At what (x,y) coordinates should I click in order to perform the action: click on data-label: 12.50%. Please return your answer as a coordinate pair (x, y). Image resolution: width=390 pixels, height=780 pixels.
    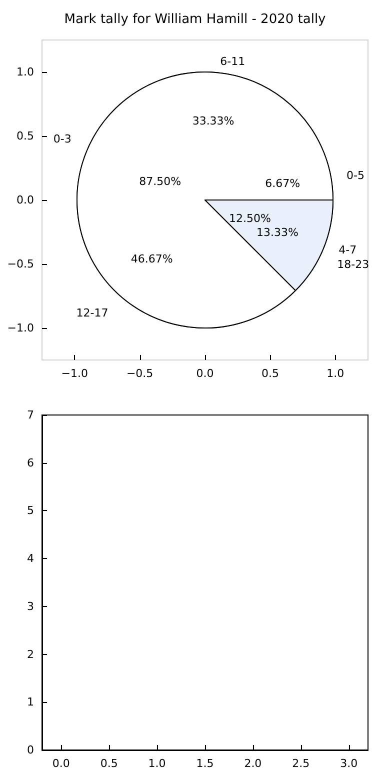
    Looking at the image, I should click on (249, 219).